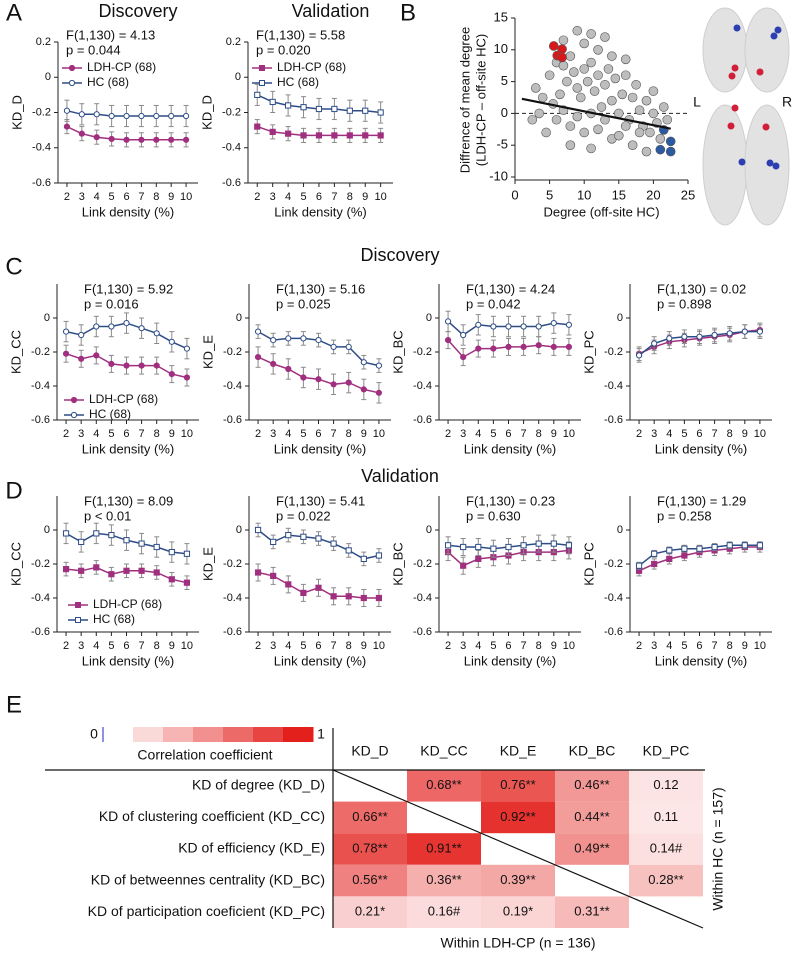 The height and width of the screenshot is (954, 793). I want to click on cell-label: 0.39**, so click(517, 879).